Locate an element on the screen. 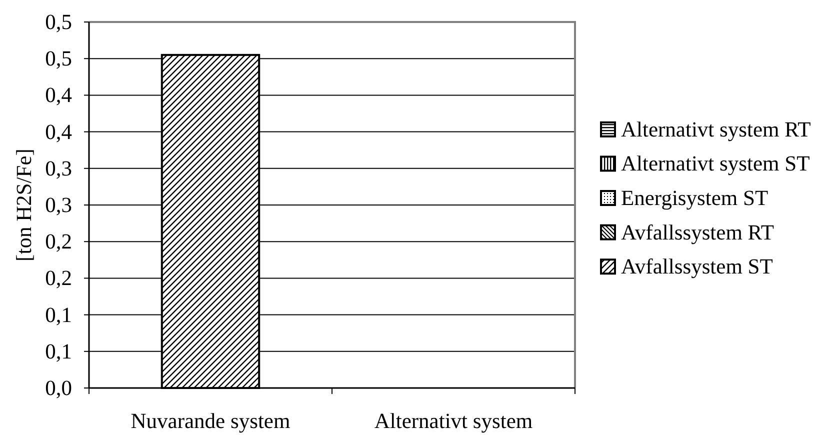 Image resolution: width=818 pixels, height=435 pixels. x-tick-label: Nuvarande system is located at coordinates (210, 421).